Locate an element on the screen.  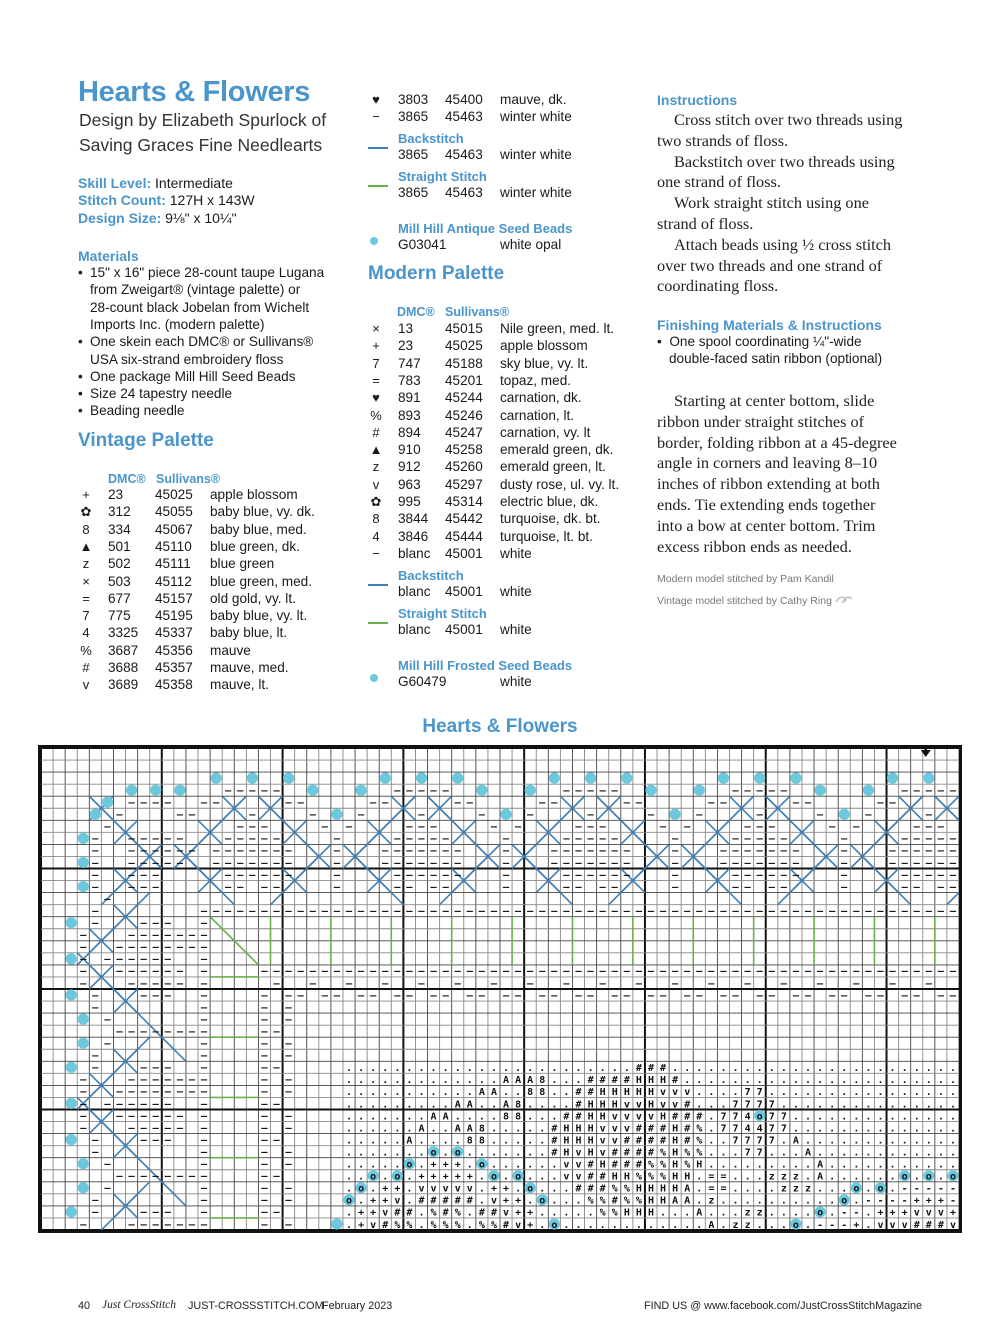
dmc-code: 3865 is located at coordinates (413, 192).